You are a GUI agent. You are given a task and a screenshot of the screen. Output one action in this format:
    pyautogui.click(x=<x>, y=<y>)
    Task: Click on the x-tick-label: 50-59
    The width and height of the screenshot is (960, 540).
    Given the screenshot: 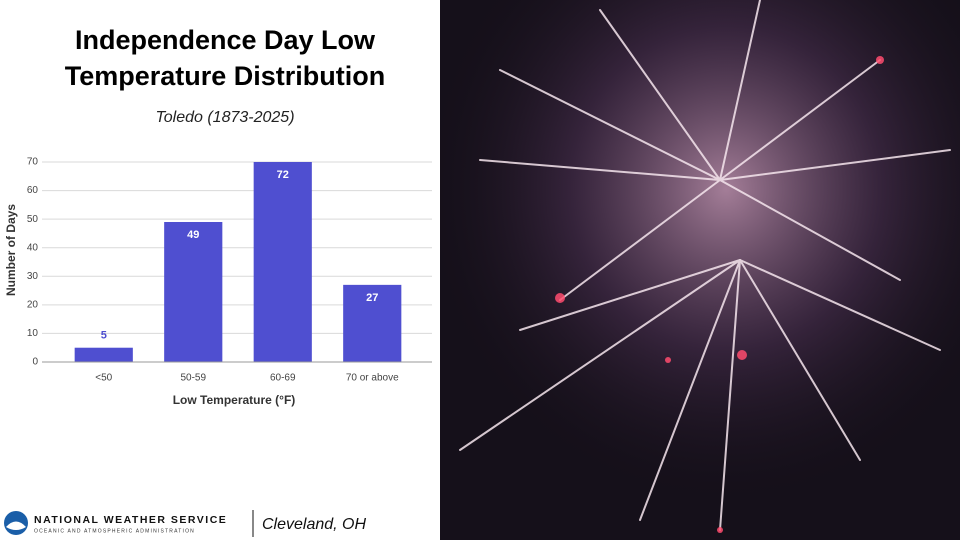 What is the action you would take?
    pyautogui.click(x=193, y=378)
    